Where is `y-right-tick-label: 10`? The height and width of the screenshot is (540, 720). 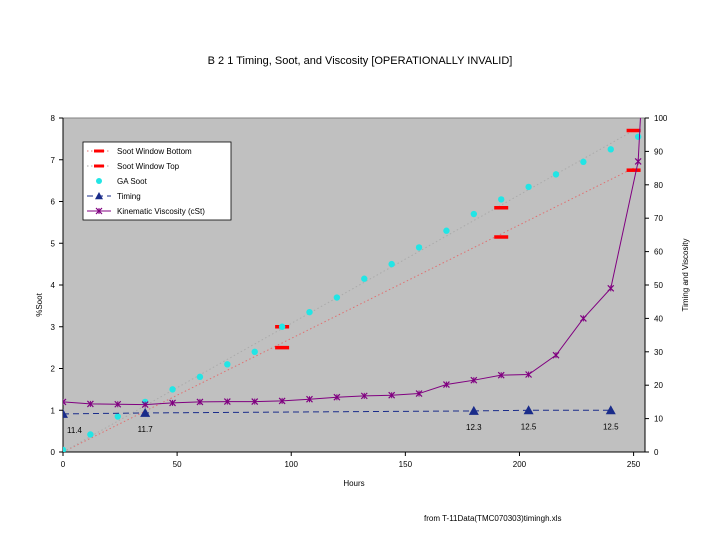
y-right-tick-label: 10 is located at coordinates (658, 419).